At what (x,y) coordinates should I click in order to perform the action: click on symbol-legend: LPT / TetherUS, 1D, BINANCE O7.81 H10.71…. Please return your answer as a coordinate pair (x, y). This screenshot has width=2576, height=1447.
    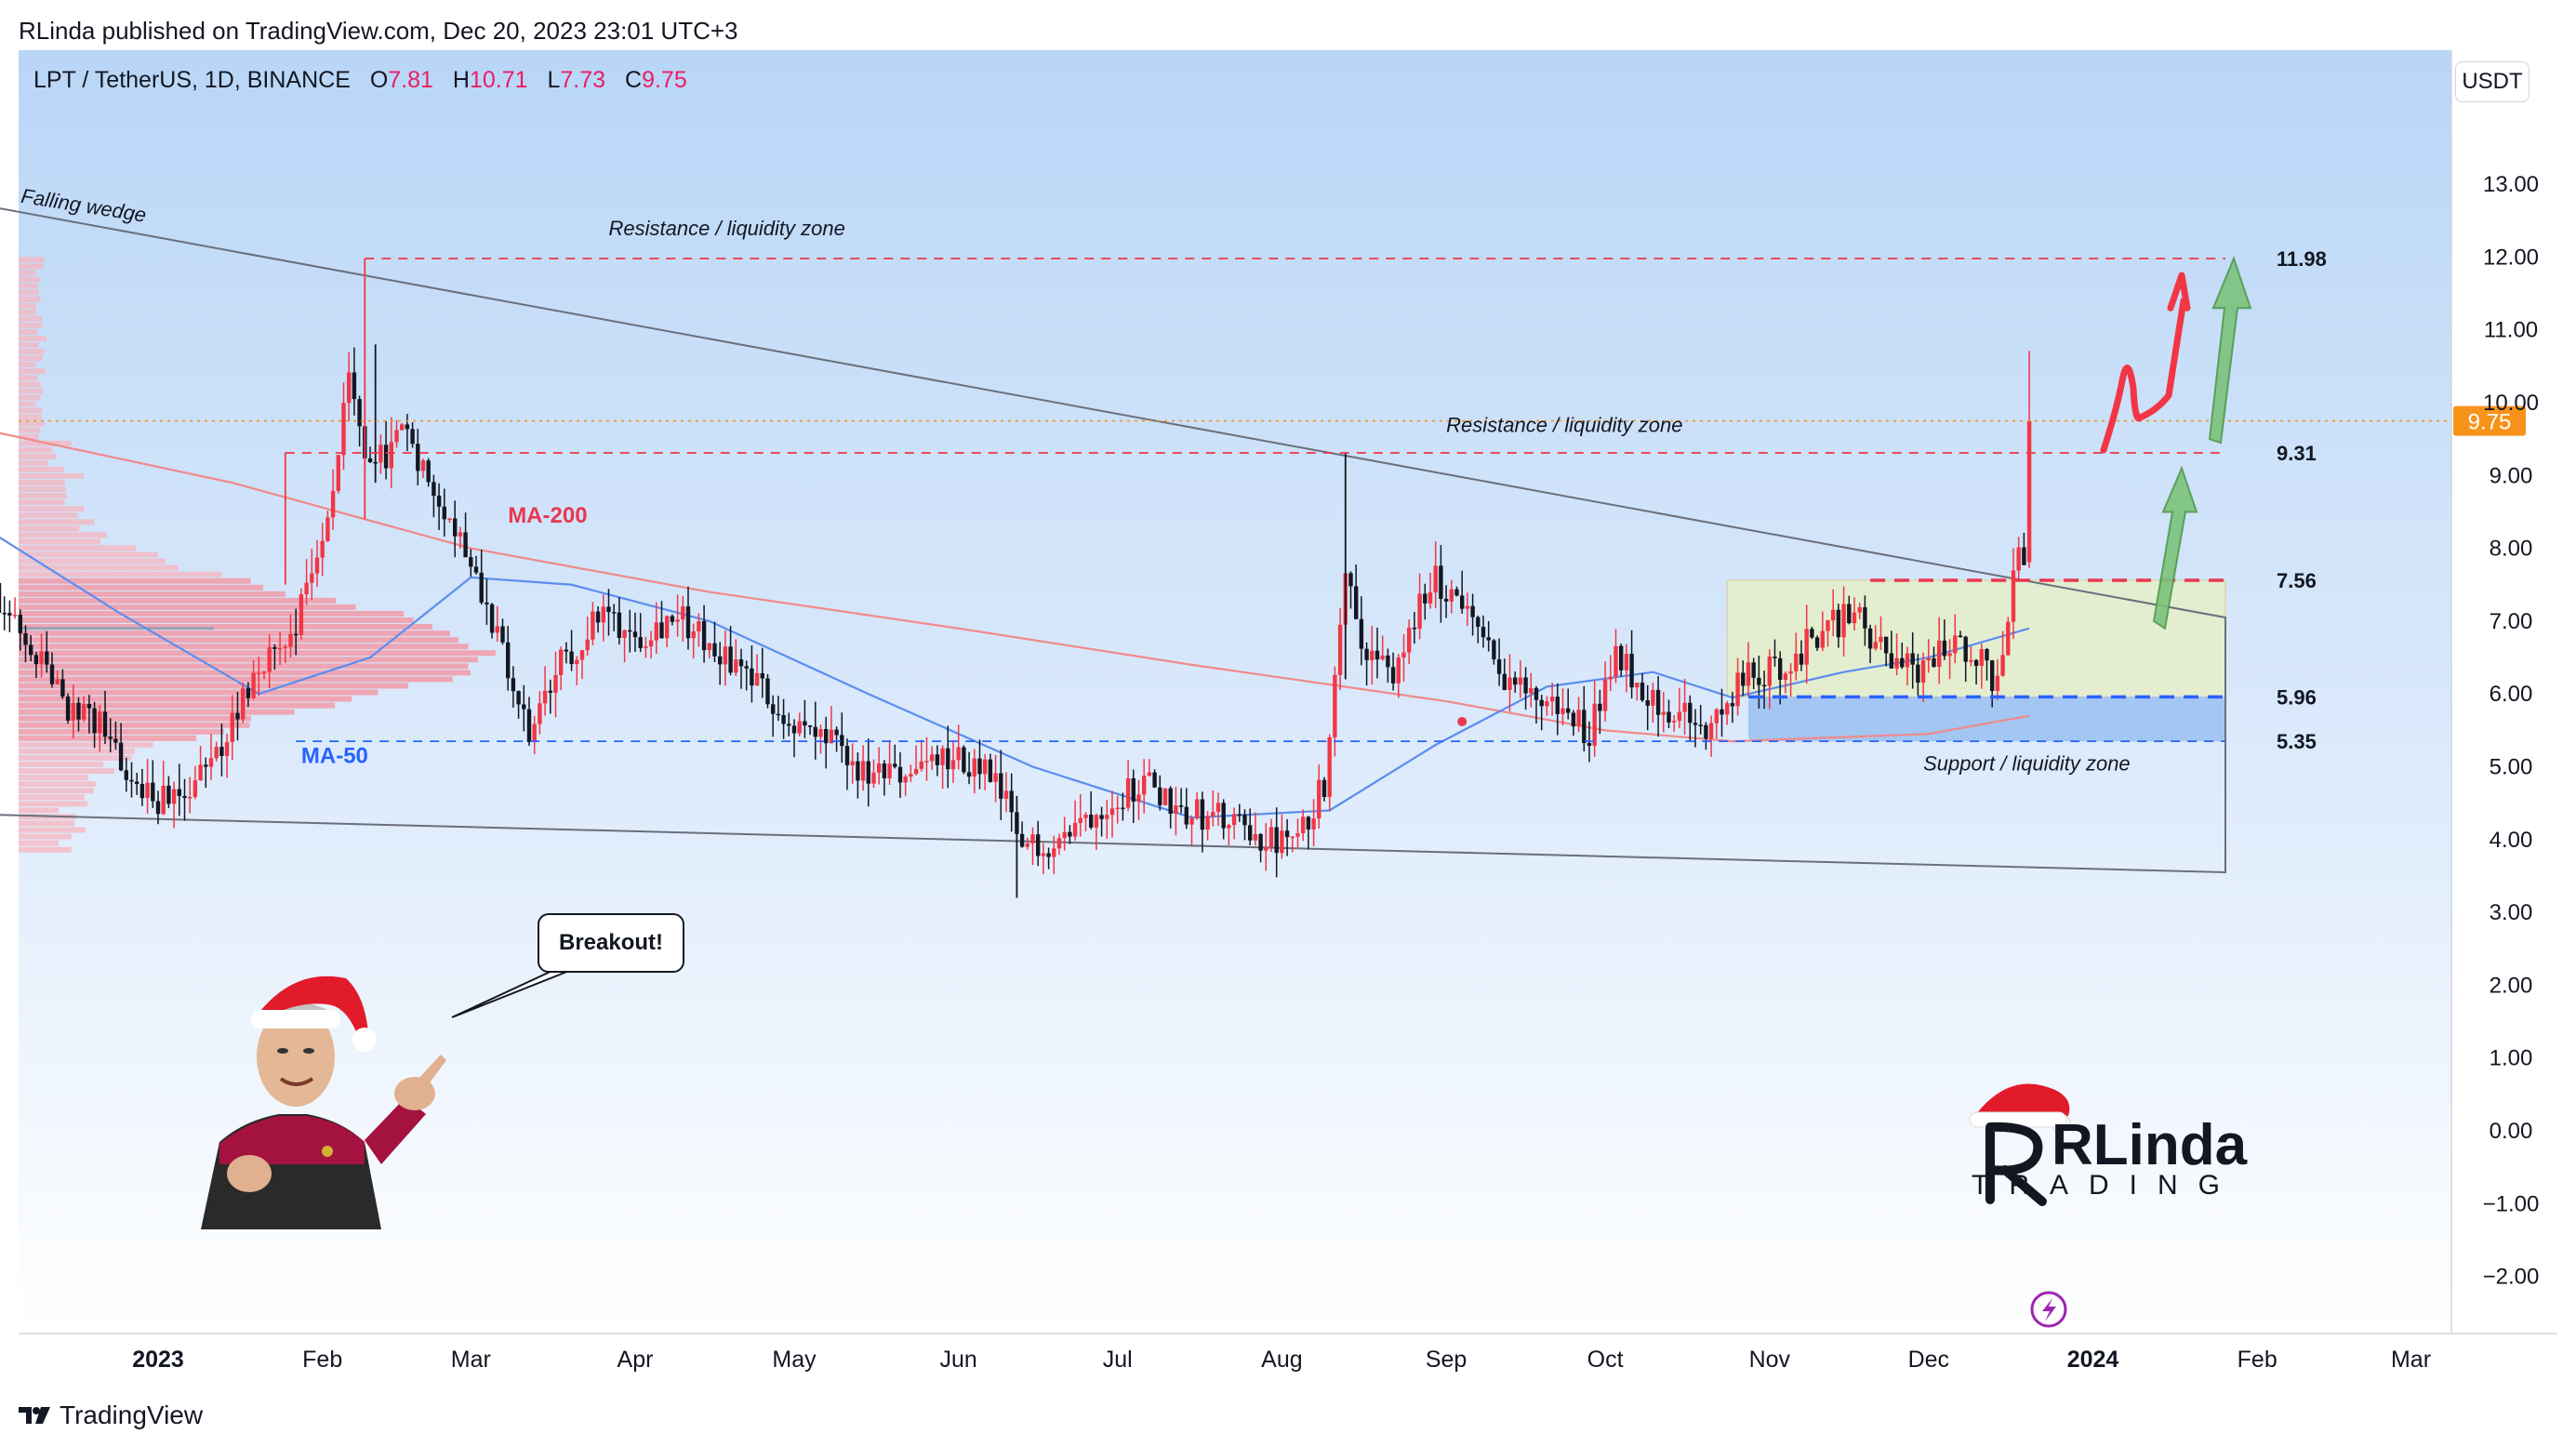
    Looking at the image, I should click on (360, 80).